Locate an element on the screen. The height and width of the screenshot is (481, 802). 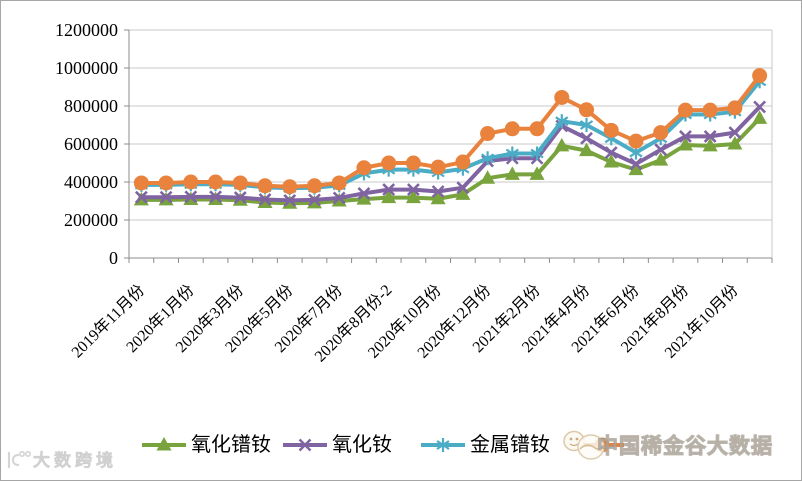
svg-text: 1200000 is located at coordinates (86, 30).